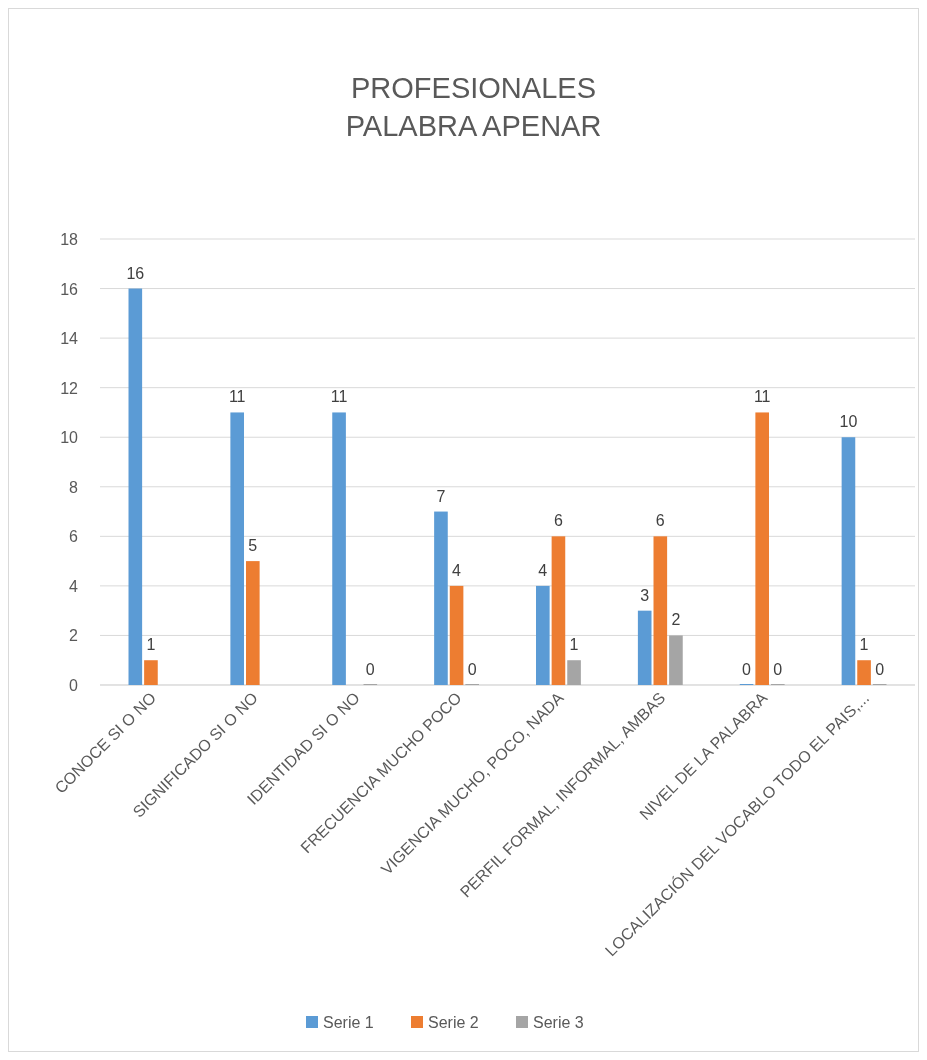  I want to click on y-tick-label: 0, so click(74, 685).